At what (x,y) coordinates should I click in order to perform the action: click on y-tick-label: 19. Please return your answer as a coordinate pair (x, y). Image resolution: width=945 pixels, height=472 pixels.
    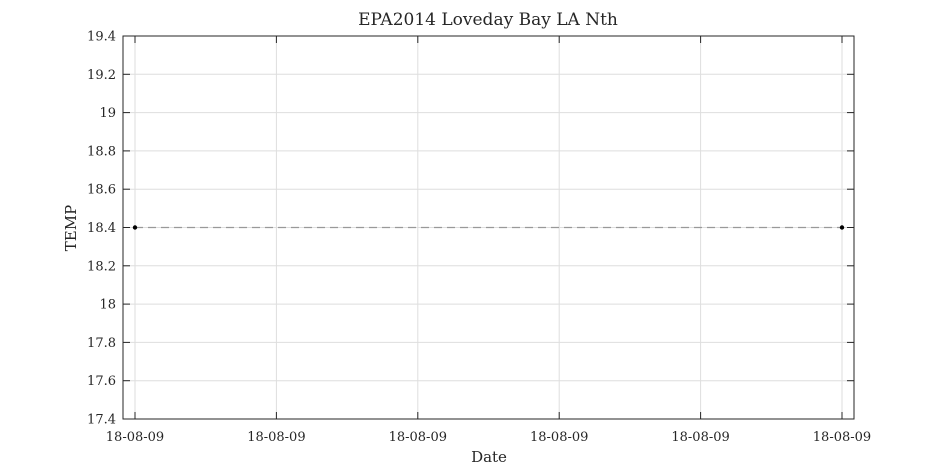
    Looking at the image, I should click on (107, 113).